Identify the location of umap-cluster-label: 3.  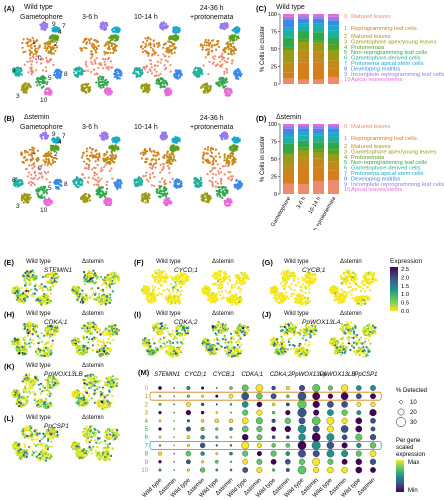
(18, 96).